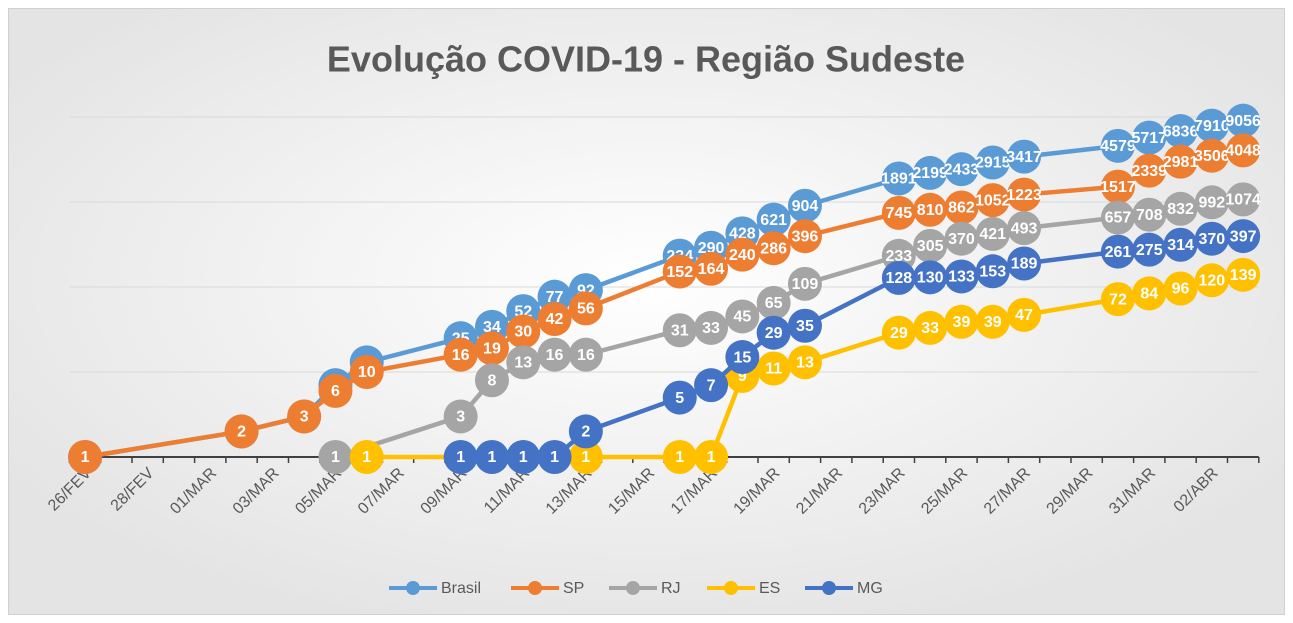 The image size is (1293, 623). Describe the element at coordinates (711, 248) in the screenshot. I see `data-label: 290` at that location.